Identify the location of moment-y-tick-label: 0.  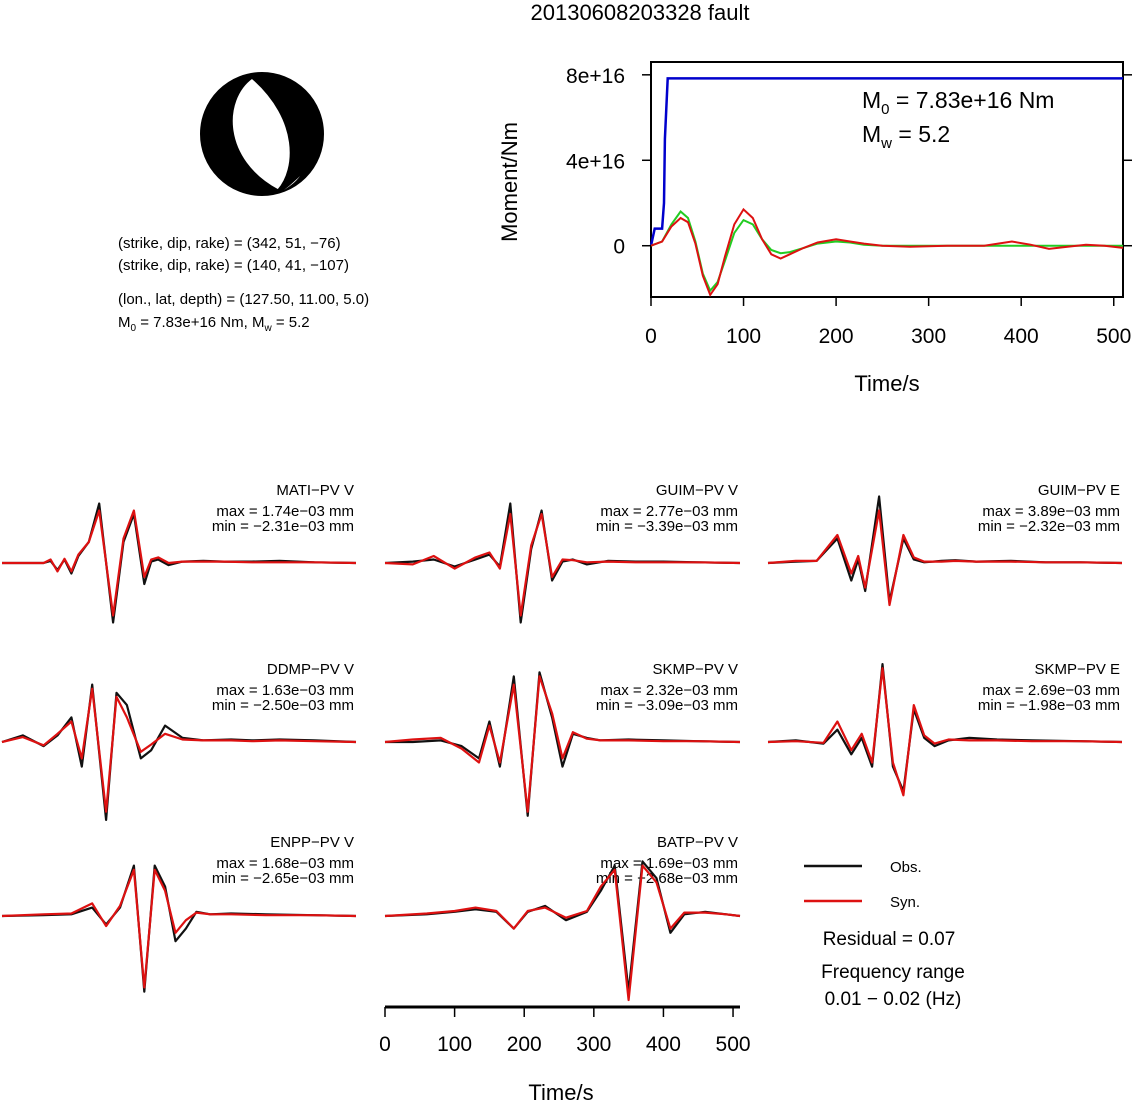
(619, 247).